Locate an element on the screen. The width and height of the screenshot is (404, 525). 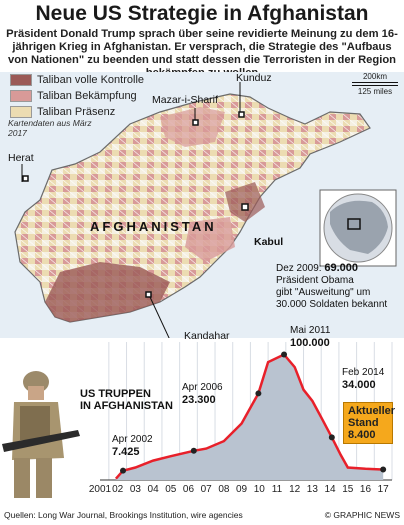
annotation-2002-label: Apr 2002 is located at coordinates (132, 439).